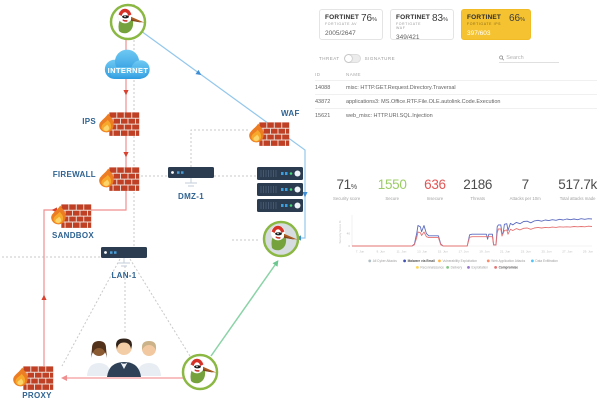 This screenshot has width=600, height=400. I want to click on threat-signature-toggle, so click(352, 58).